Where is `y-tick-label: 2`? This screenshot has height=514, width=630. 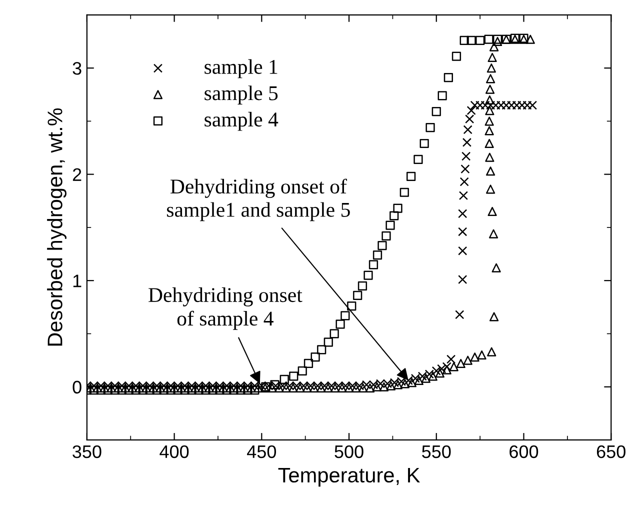
y-tick-label: 2 is located at coordinates (77, 174).